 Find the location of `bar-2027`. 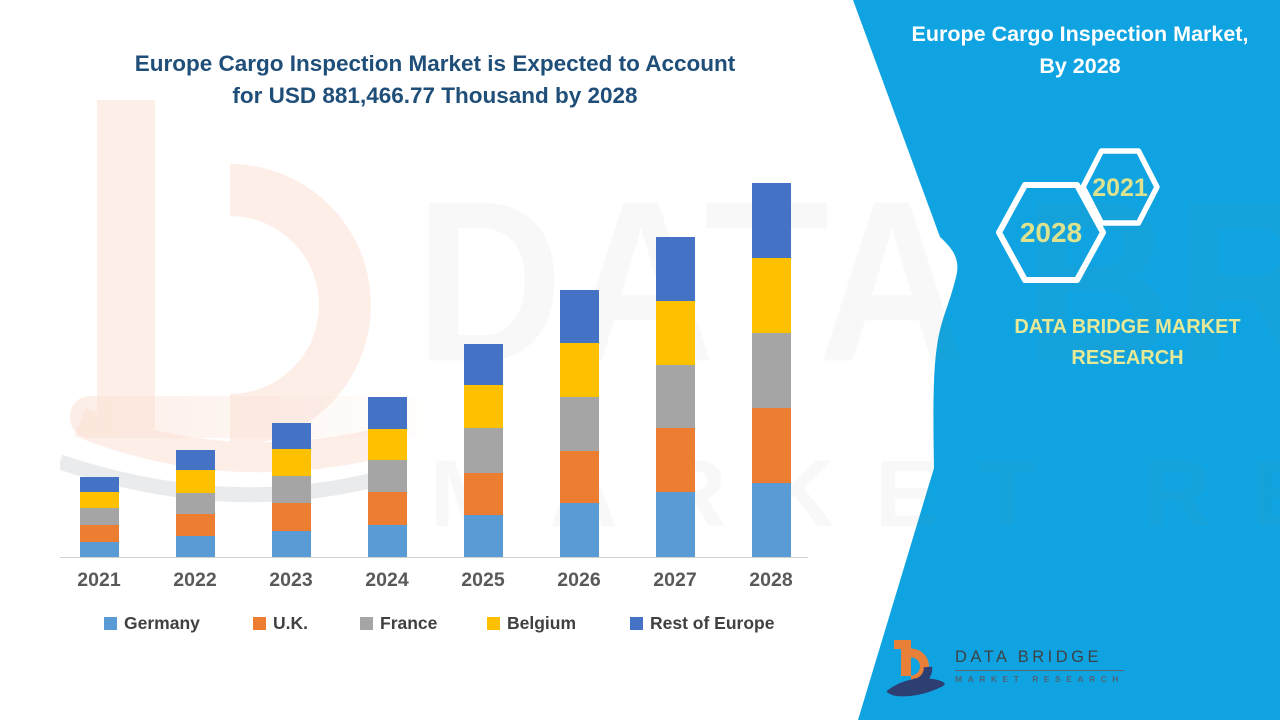

bar-2027 is located at coordinates (675, 397).